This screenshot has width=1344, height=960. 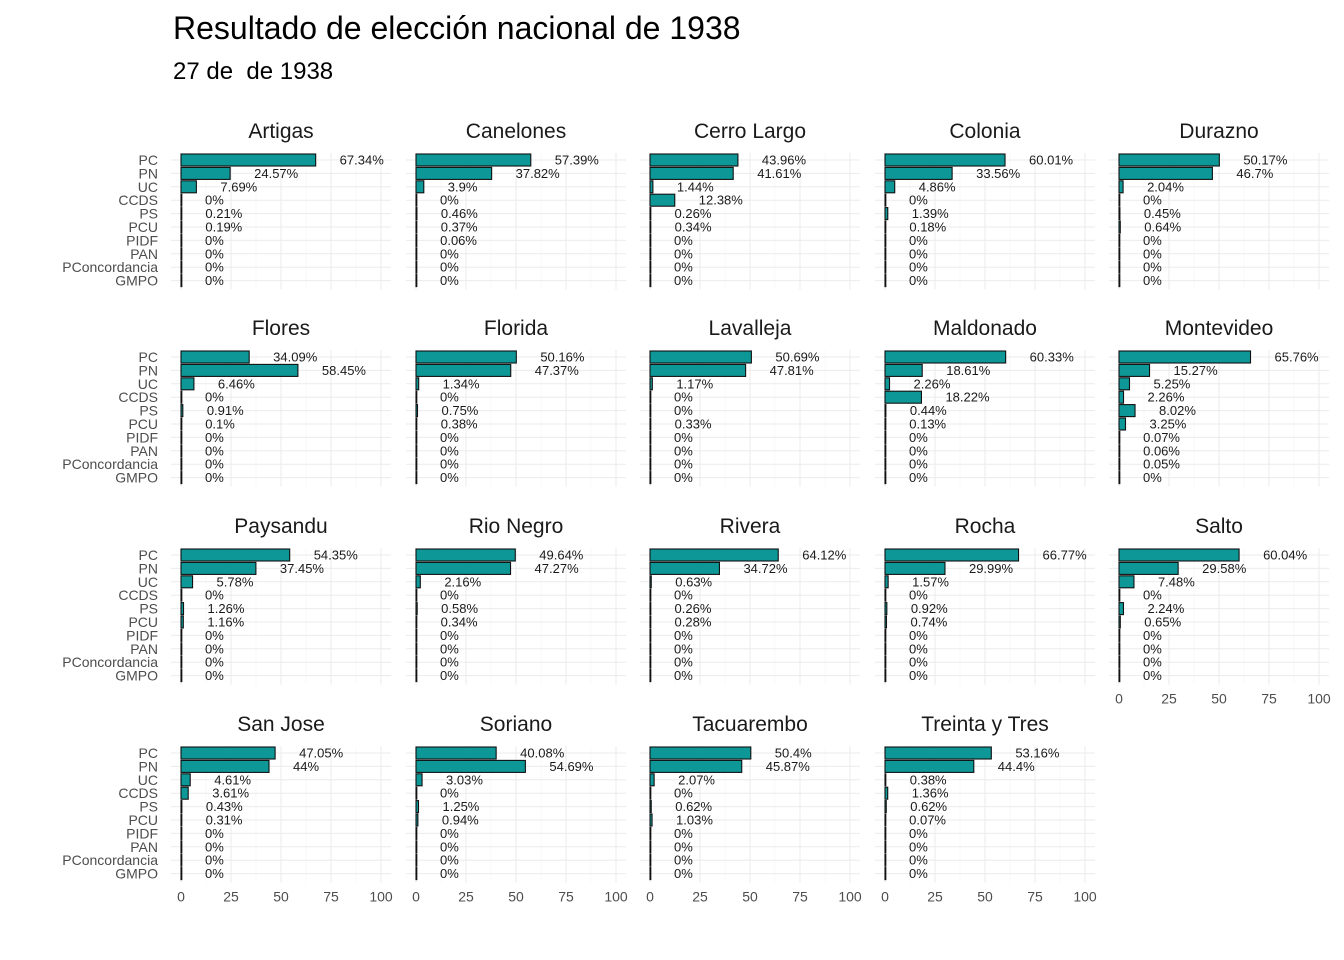 I want to click on value-label: 43.96%, so click(x=784, y=160).